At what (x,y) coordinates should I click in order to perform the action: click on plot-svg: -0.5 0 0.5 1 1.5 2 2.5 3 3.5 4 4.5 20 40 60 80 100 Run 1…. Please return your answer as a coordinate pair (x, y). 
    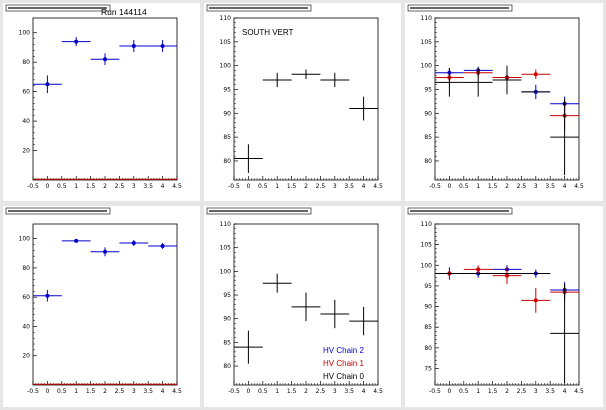
    Looking at the image, I should click on (93, 97).